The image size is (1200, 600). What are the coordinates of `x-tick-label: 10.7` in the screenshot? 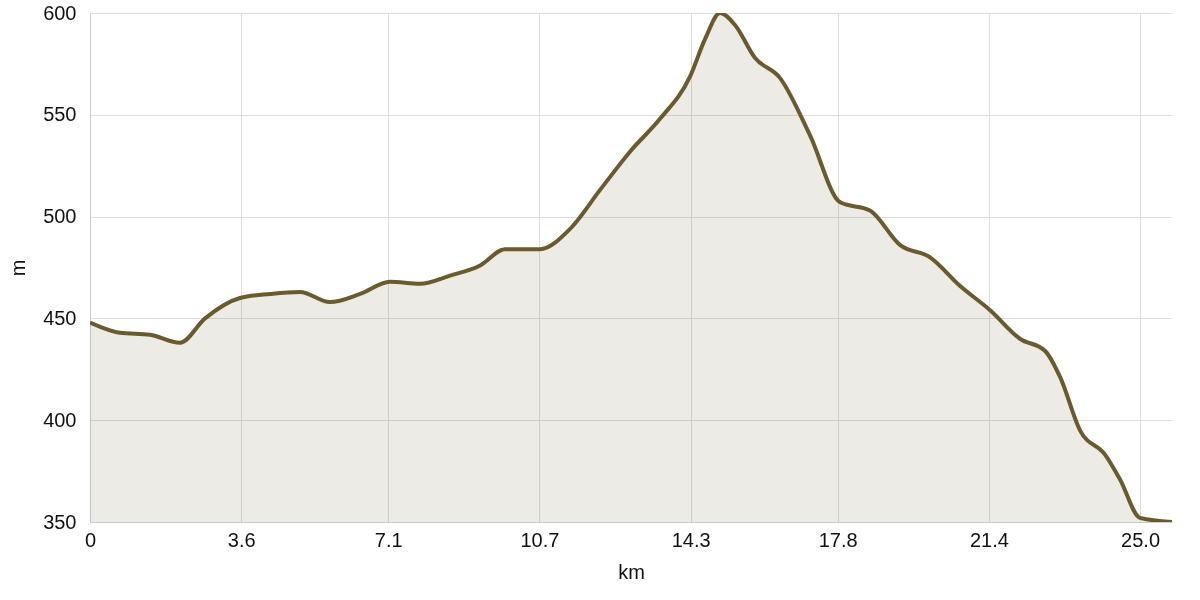 It's located at (540, 539).